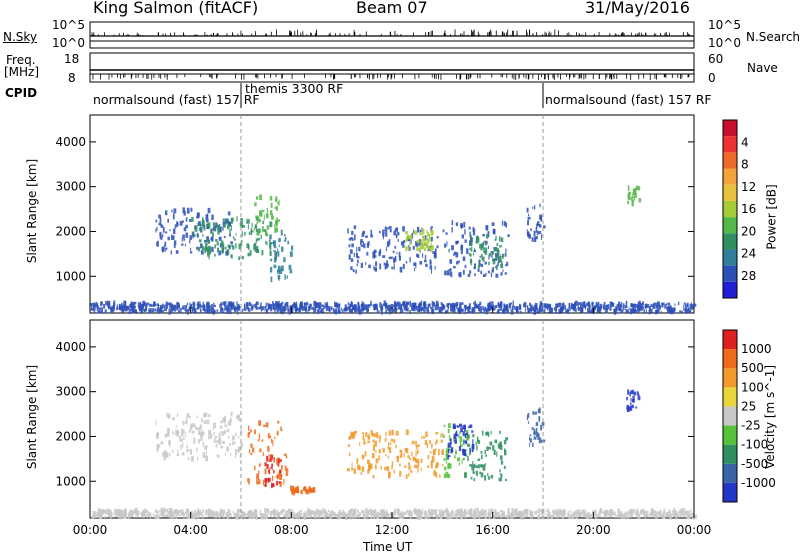 The image size is (800, 554). What do you see at coordinates (70, 231) in the screenshot?
I see `power-ytick-label: 2000` at bounding box center [70, 231].